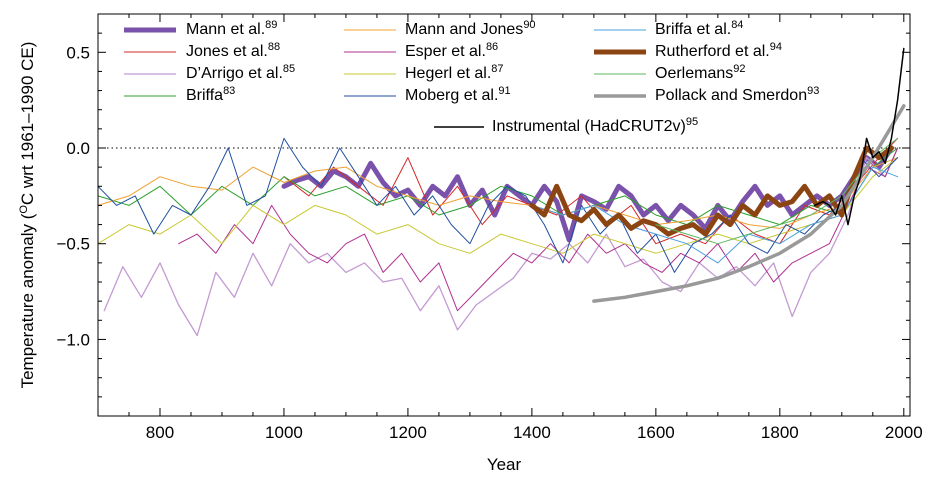 The image size is (930, 480). I want to click on legend-label-name: Esper et al., so click(445, 51).